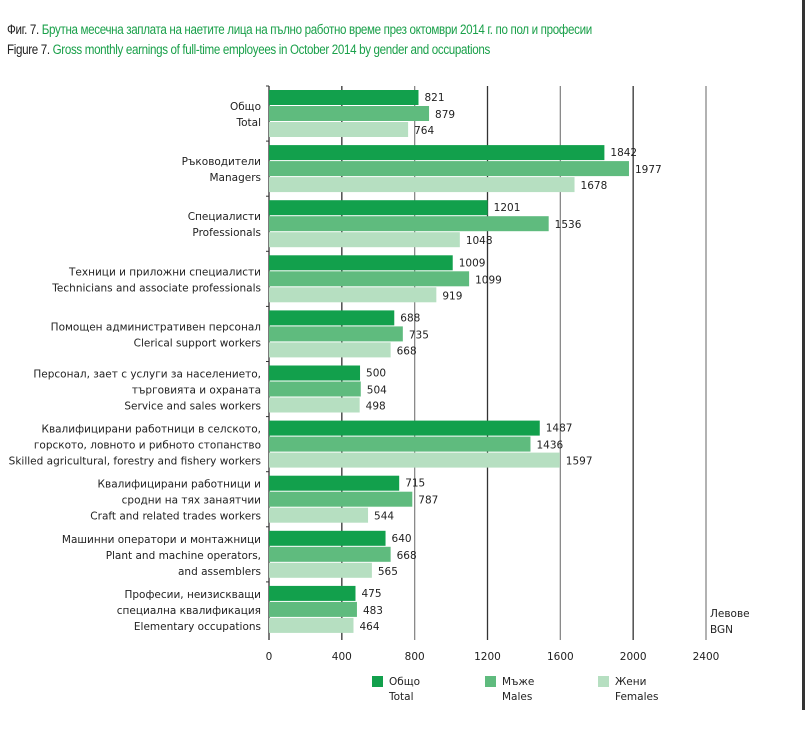 The image size is (805, 730). What do you see at coordinates (236, 178) in the screenshot?
I see `category-label: Managers` at bounding box center [236, 178].